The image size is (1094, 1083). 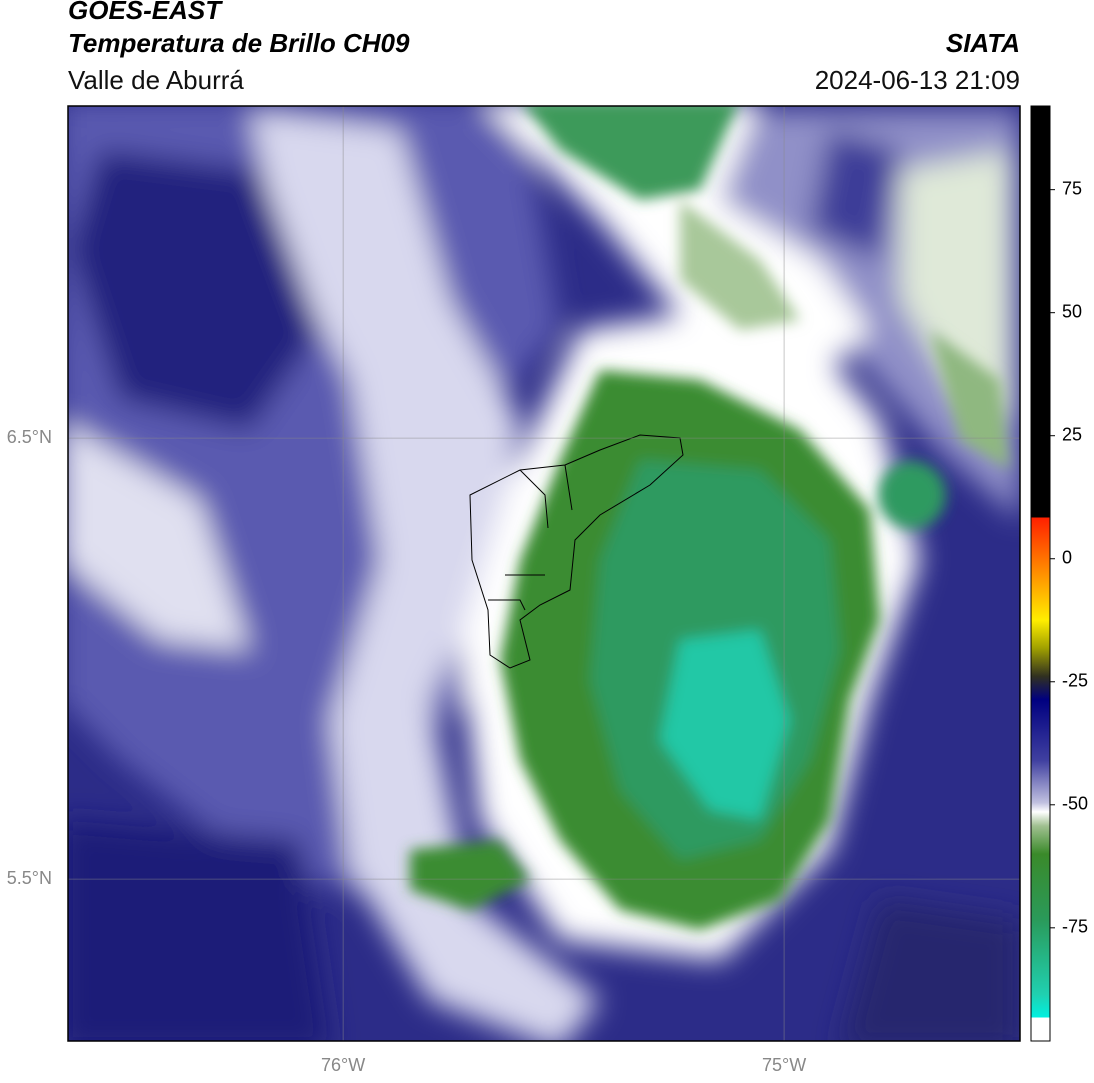 I want to click on colorbar-tick-label: 25, so click(x=1072, y=434).